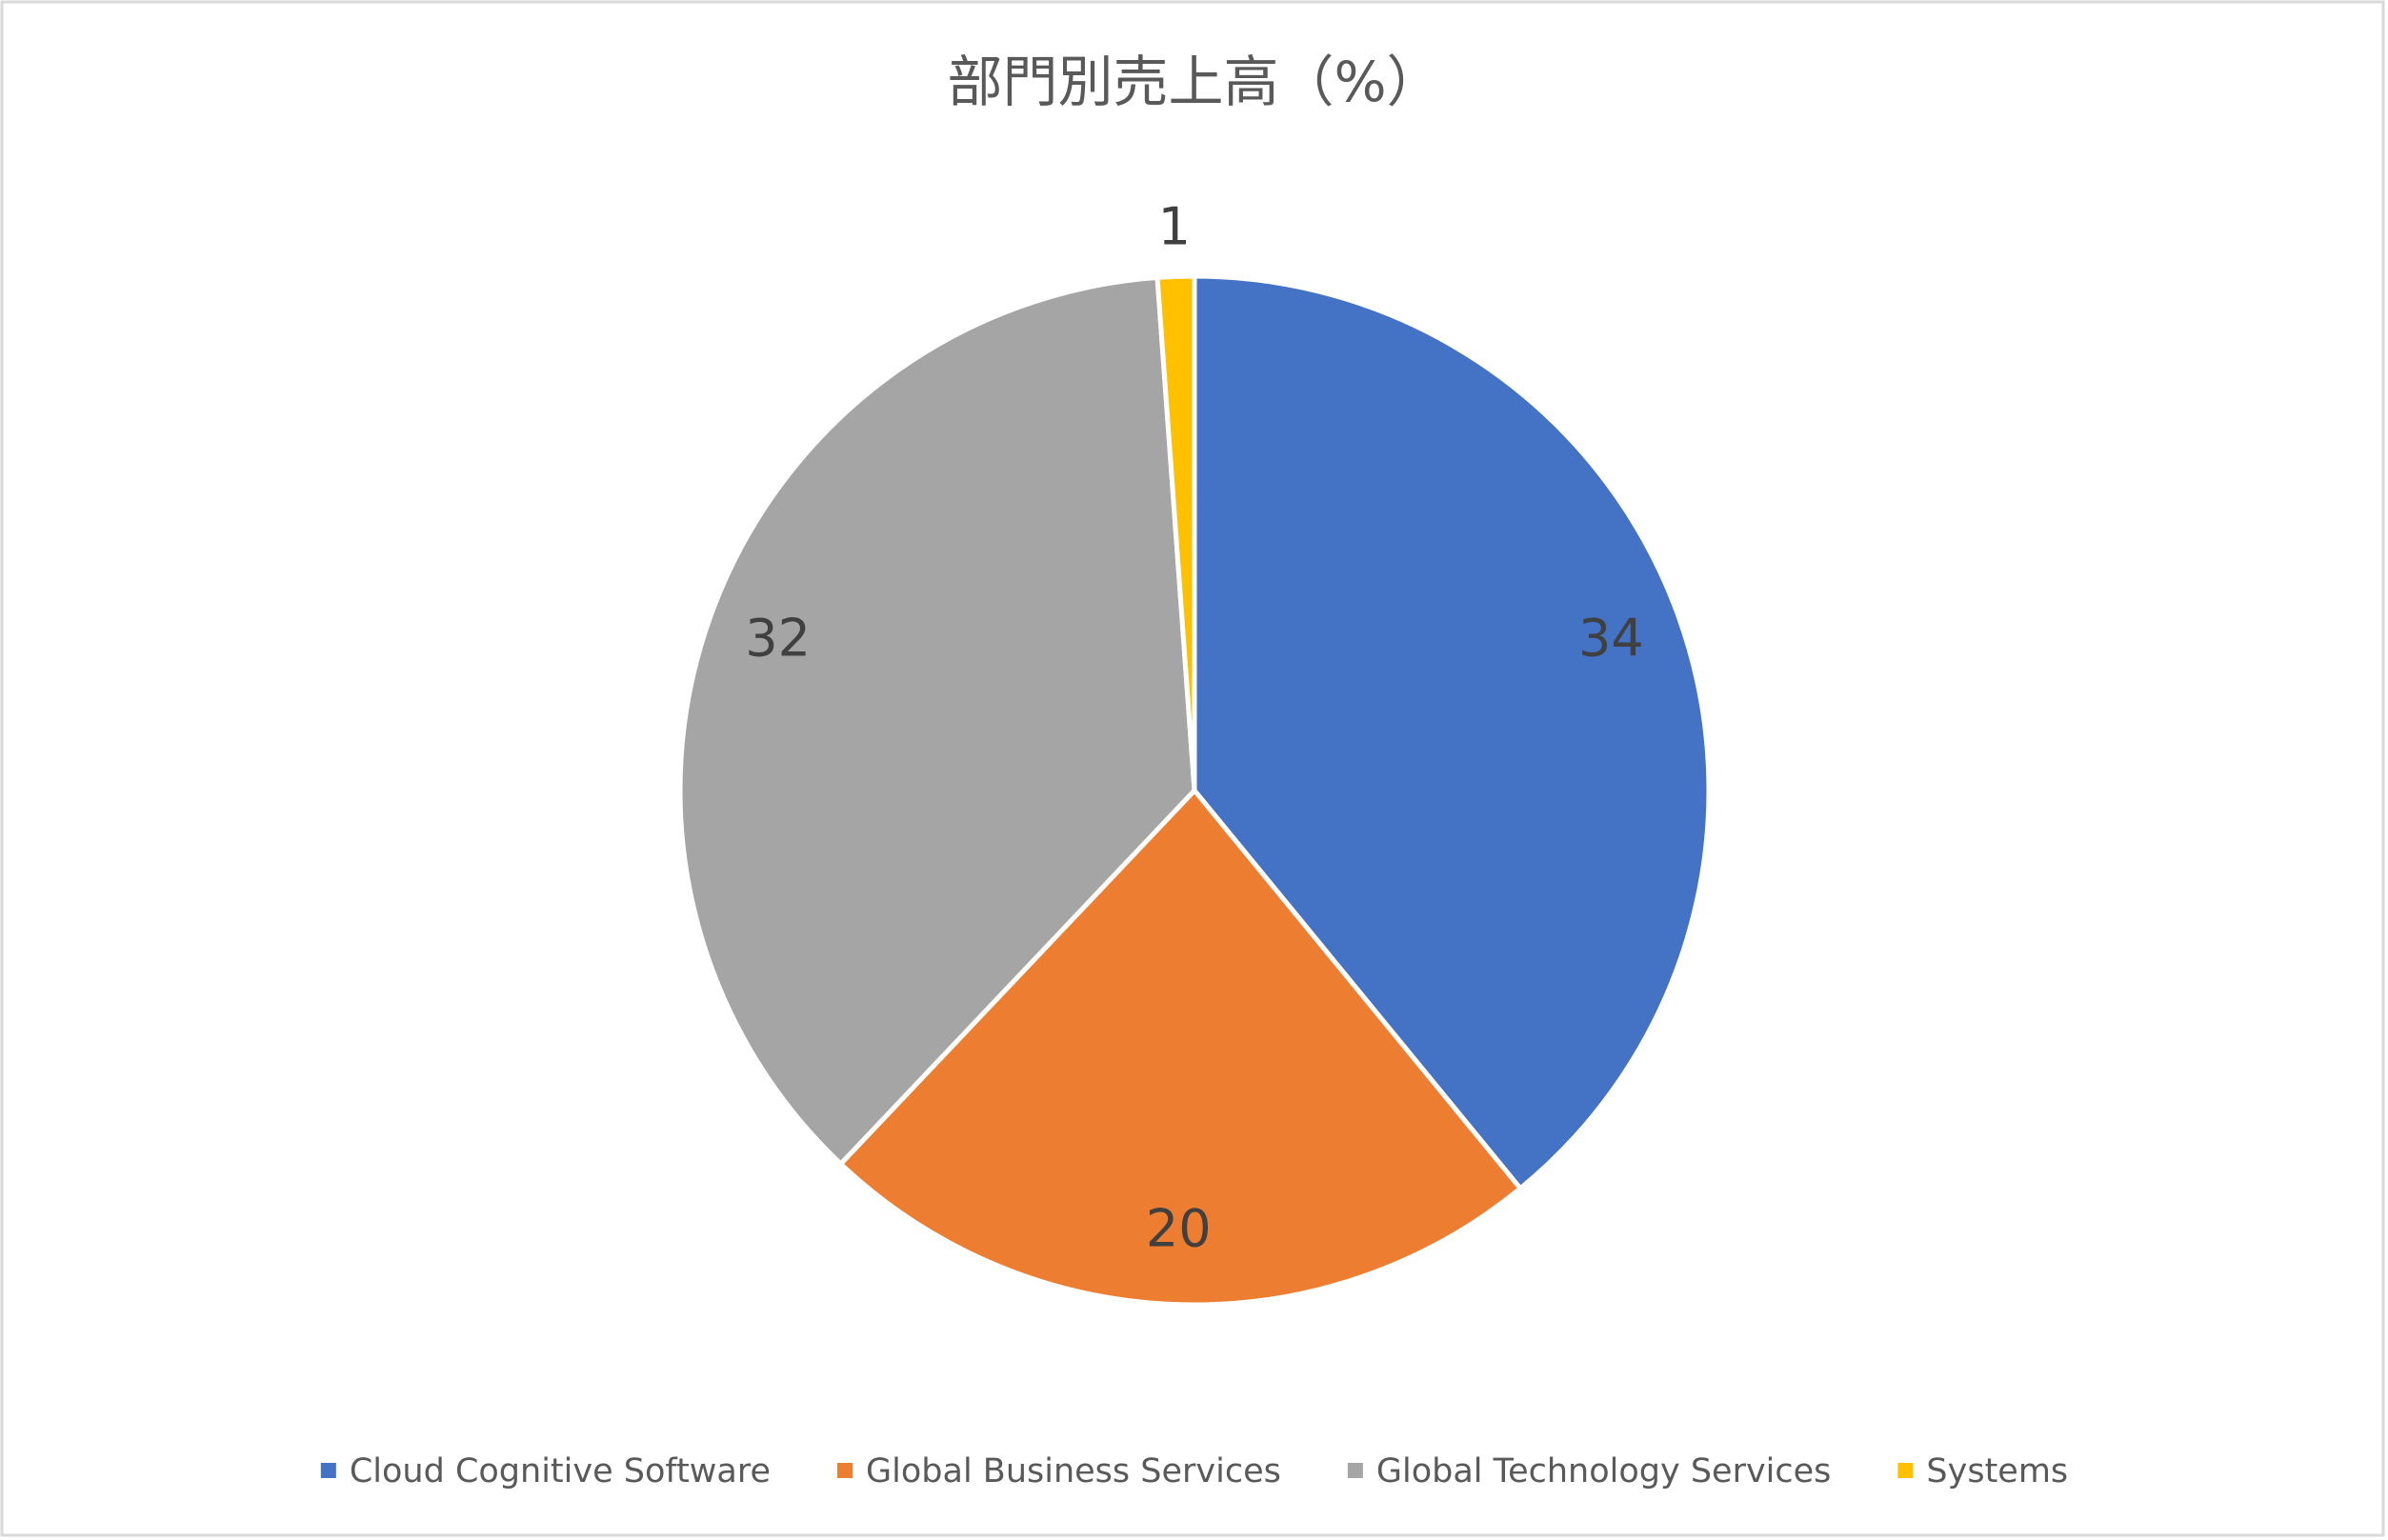  I want to click on chart-title: 部門別売上高（%）, so click(1194, 82).